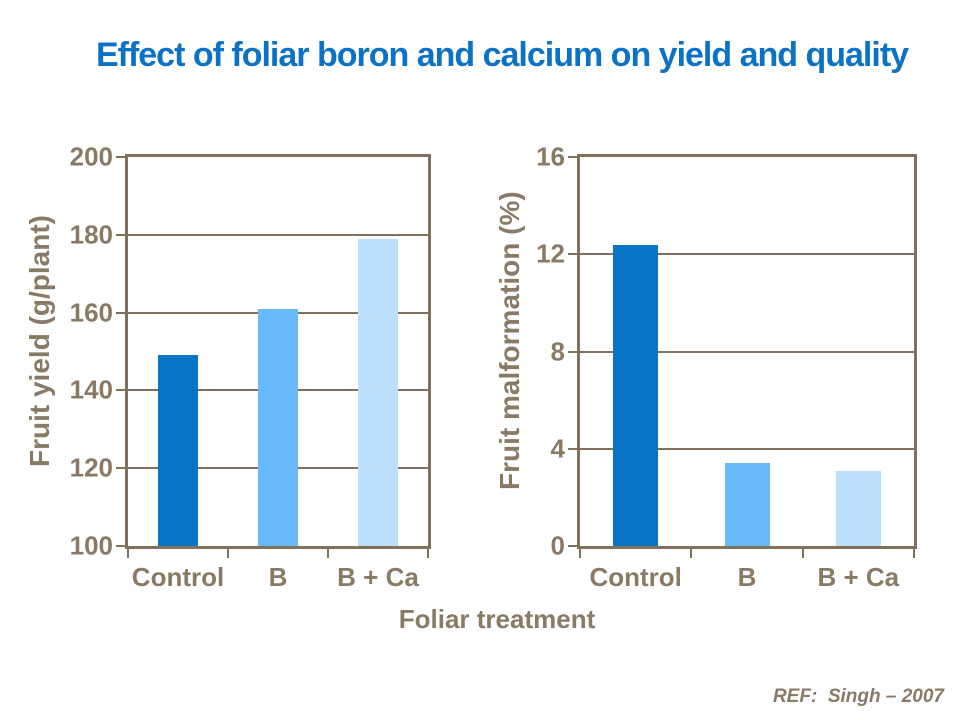  What do you see at coordinates (91, 389) in the screenshot?
I see `y-tick-label: 140` at bounding box center [91, 389].